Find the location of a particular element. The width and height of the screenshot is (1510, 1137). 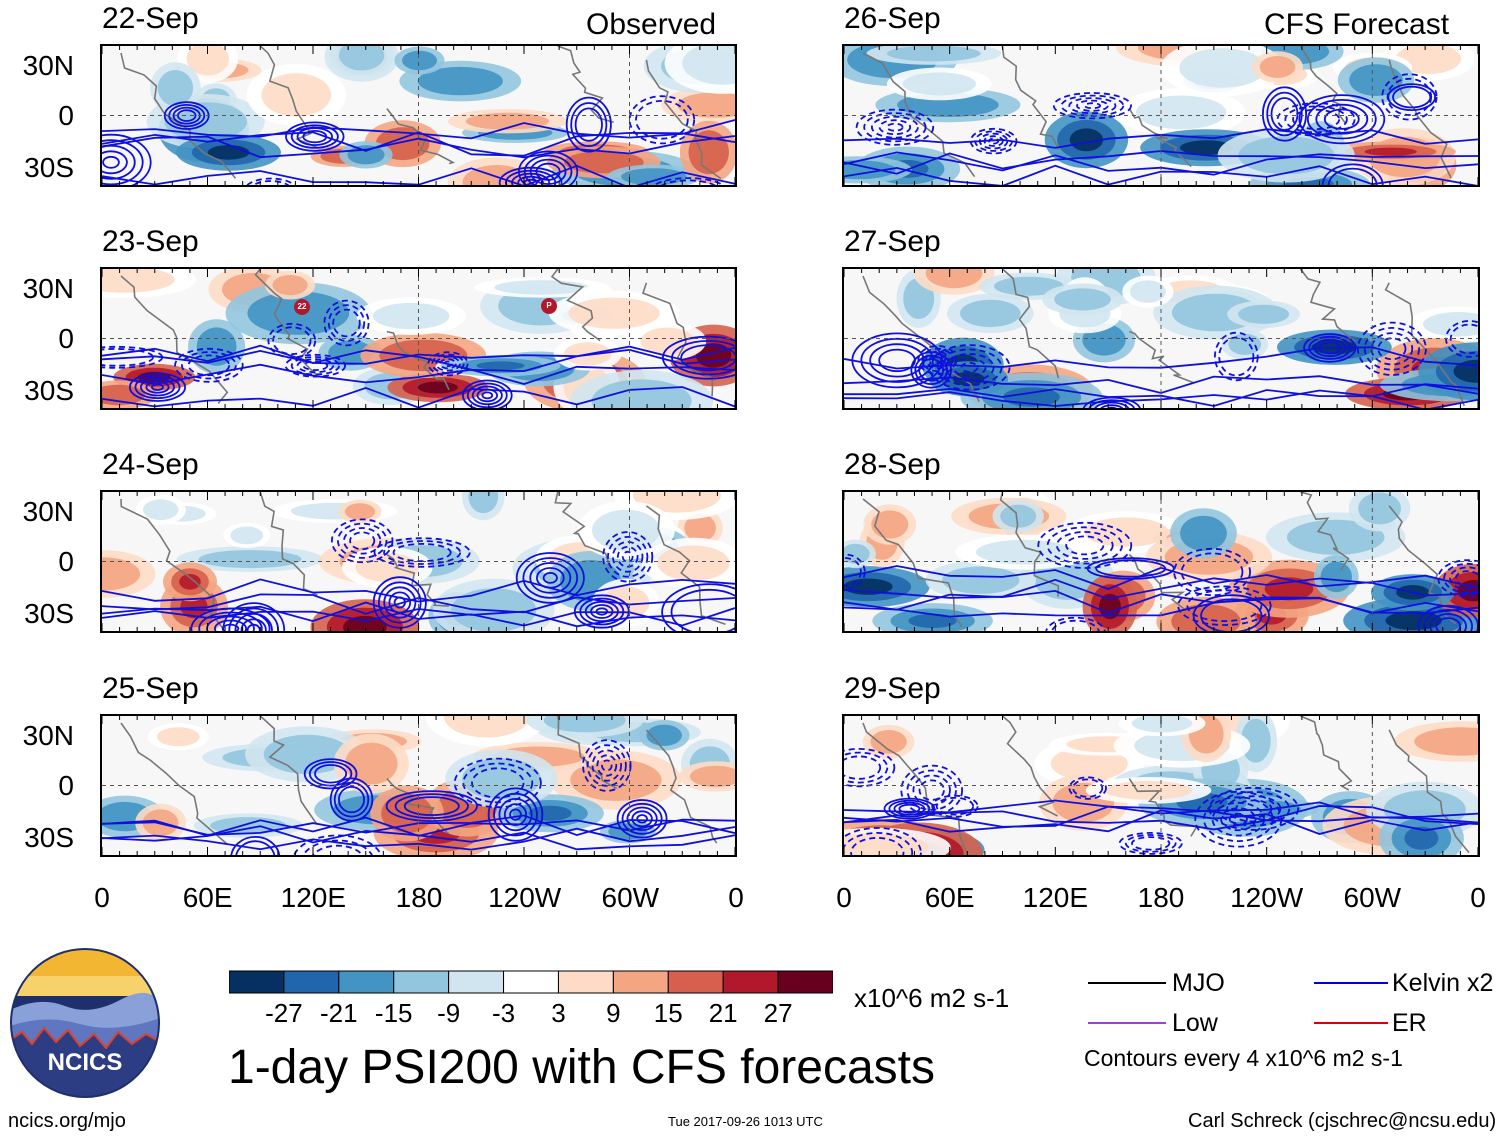

colorbar-tick-label: -9 is located at coordinates (449, 1013).